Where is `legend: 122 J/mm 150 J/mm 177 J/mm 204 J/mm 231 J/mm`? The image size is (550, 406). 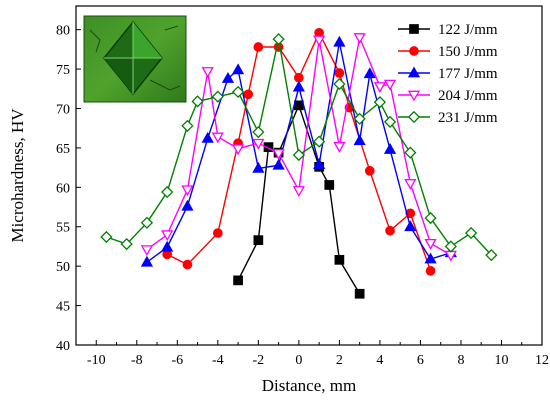 legend: 122 J/mm 150 J/mm 177 J/mm 204 J/mm 231 J/mm is located at coordinates (448, 74).